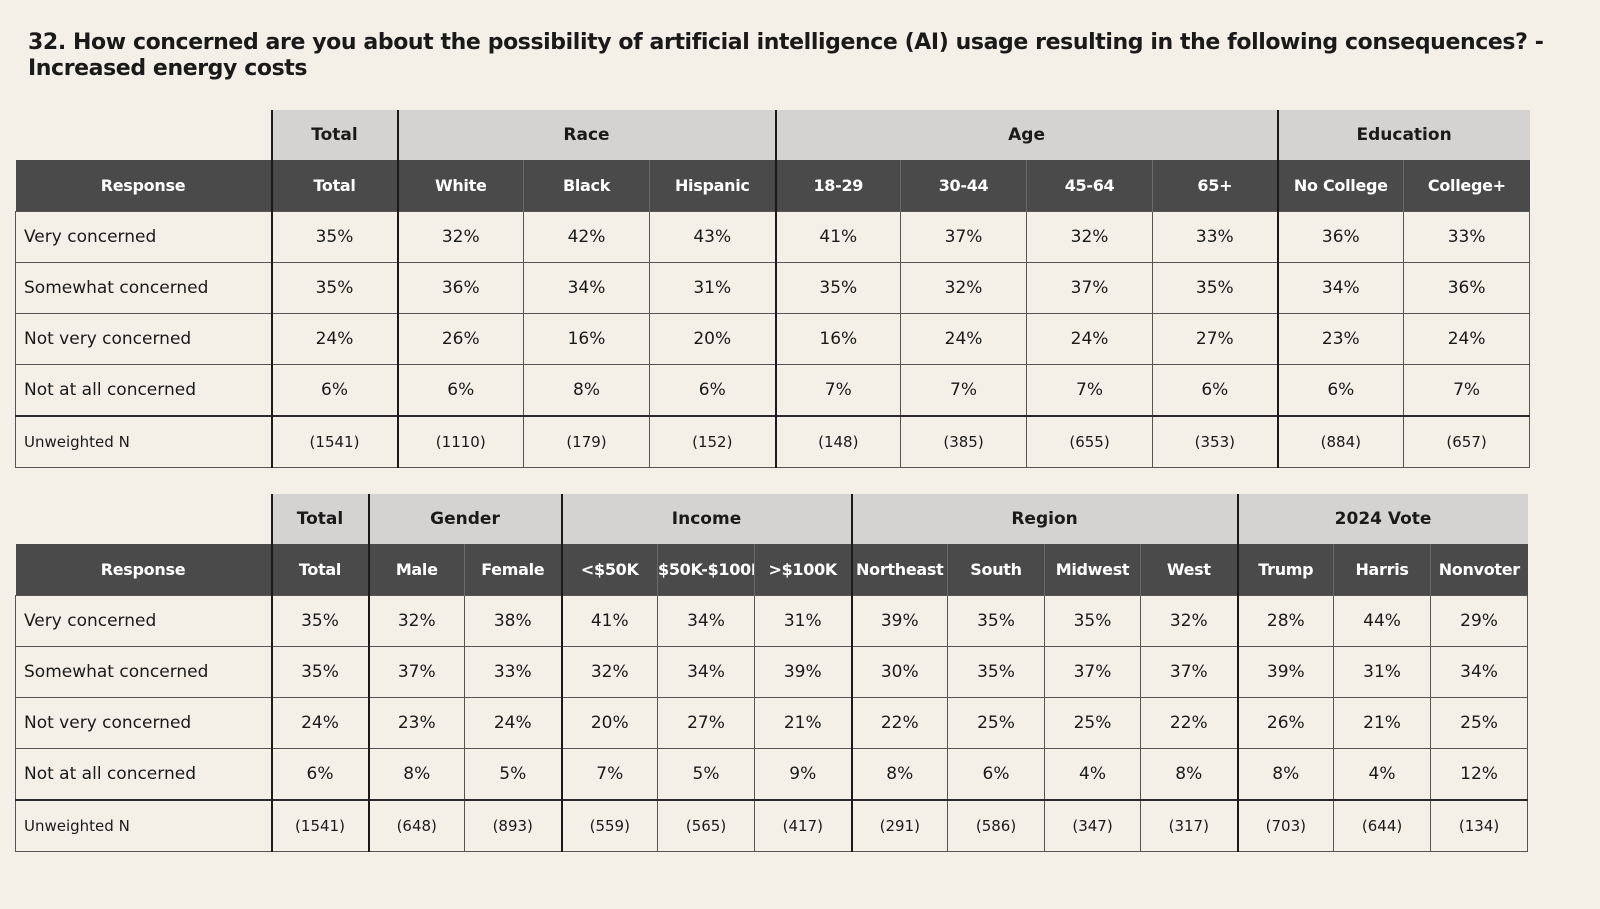 The height and width of the screenshot is (909, 1600). Describe the element at coordinates (1382, 825) in the screenshot. I see `table-cell: (644)` at that location.